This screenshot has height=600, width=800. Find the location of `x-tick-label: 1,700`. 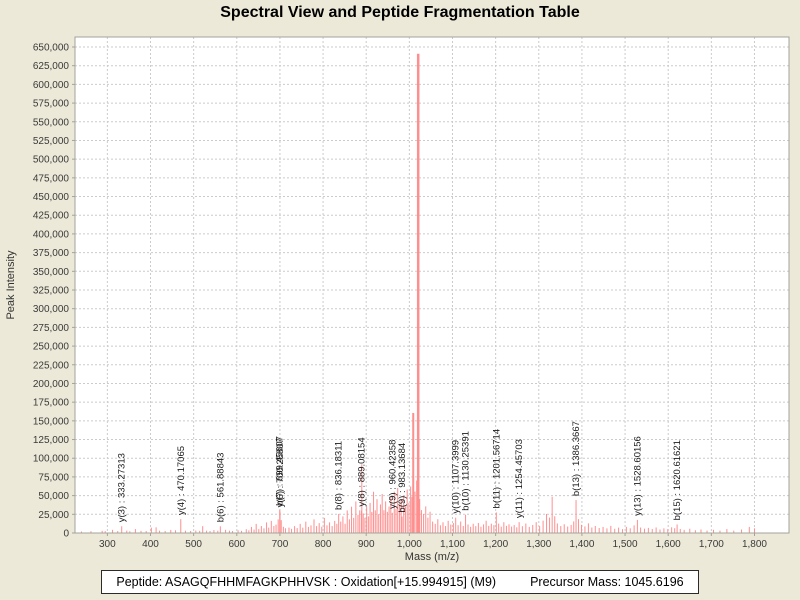

x-tick-label: 1,700 is located at coordinates (711, 544).